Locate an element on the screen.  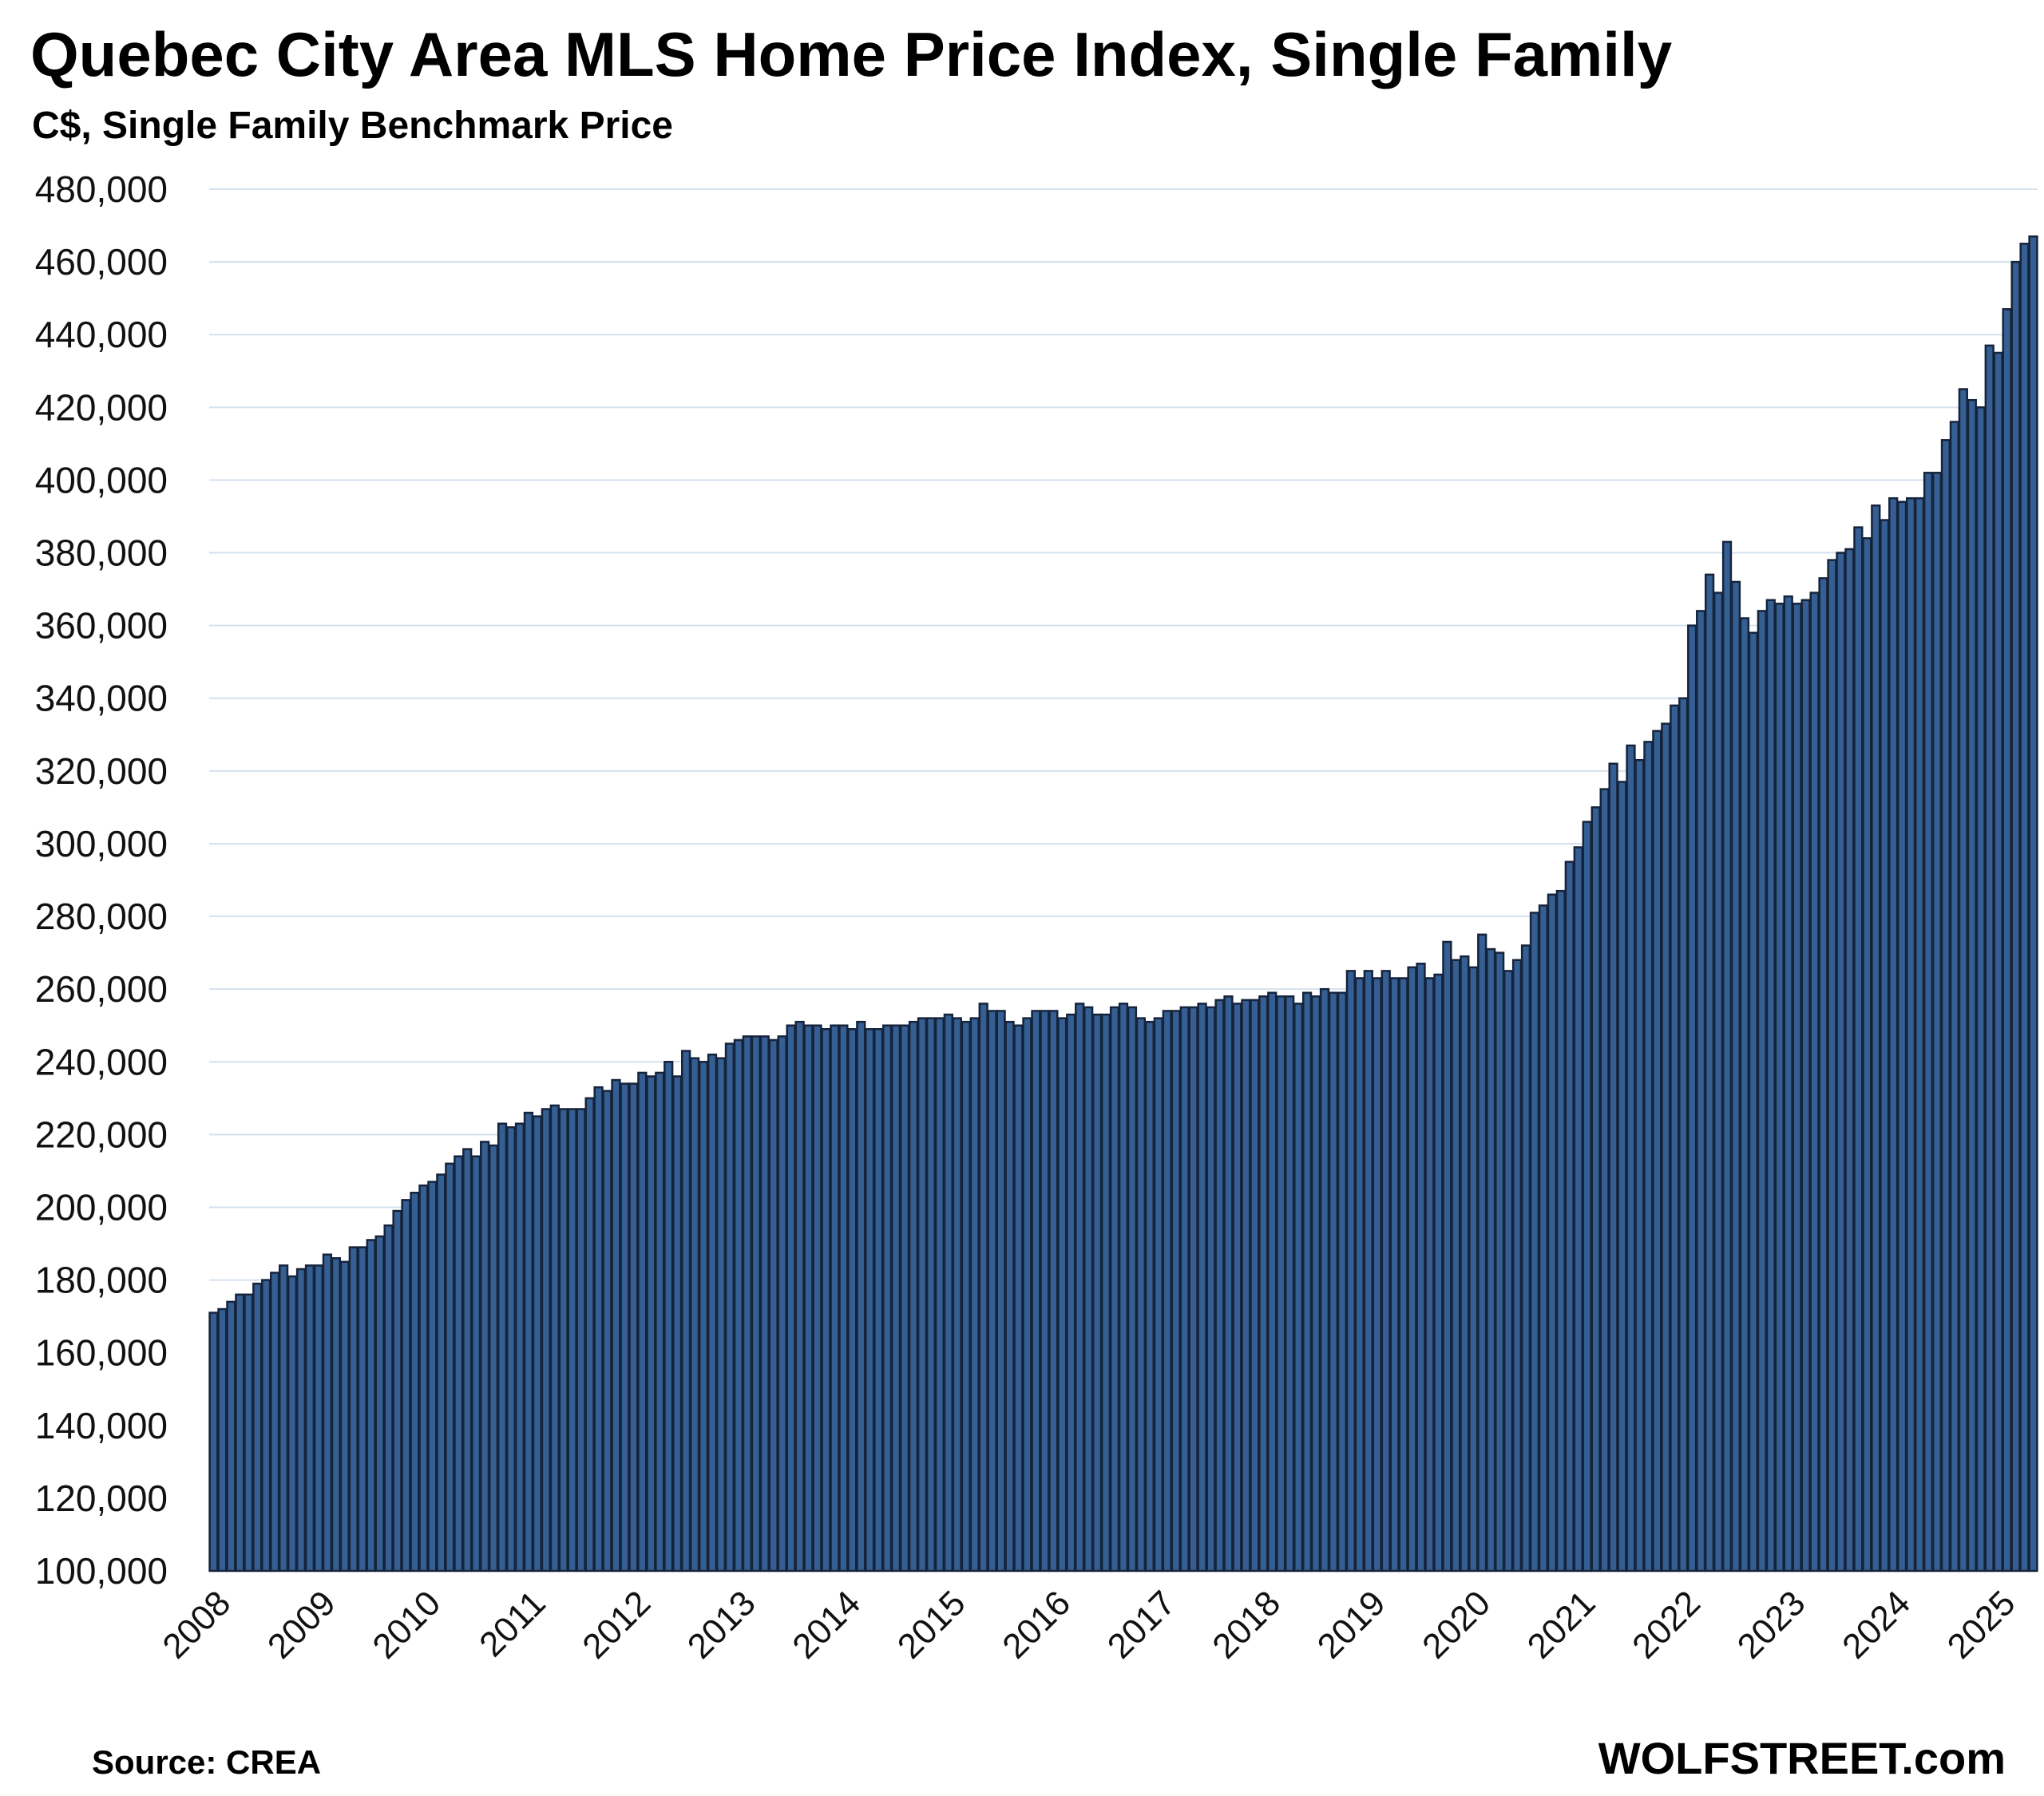
x-tick-label: 2011 is located at coordinates (512, 1624).